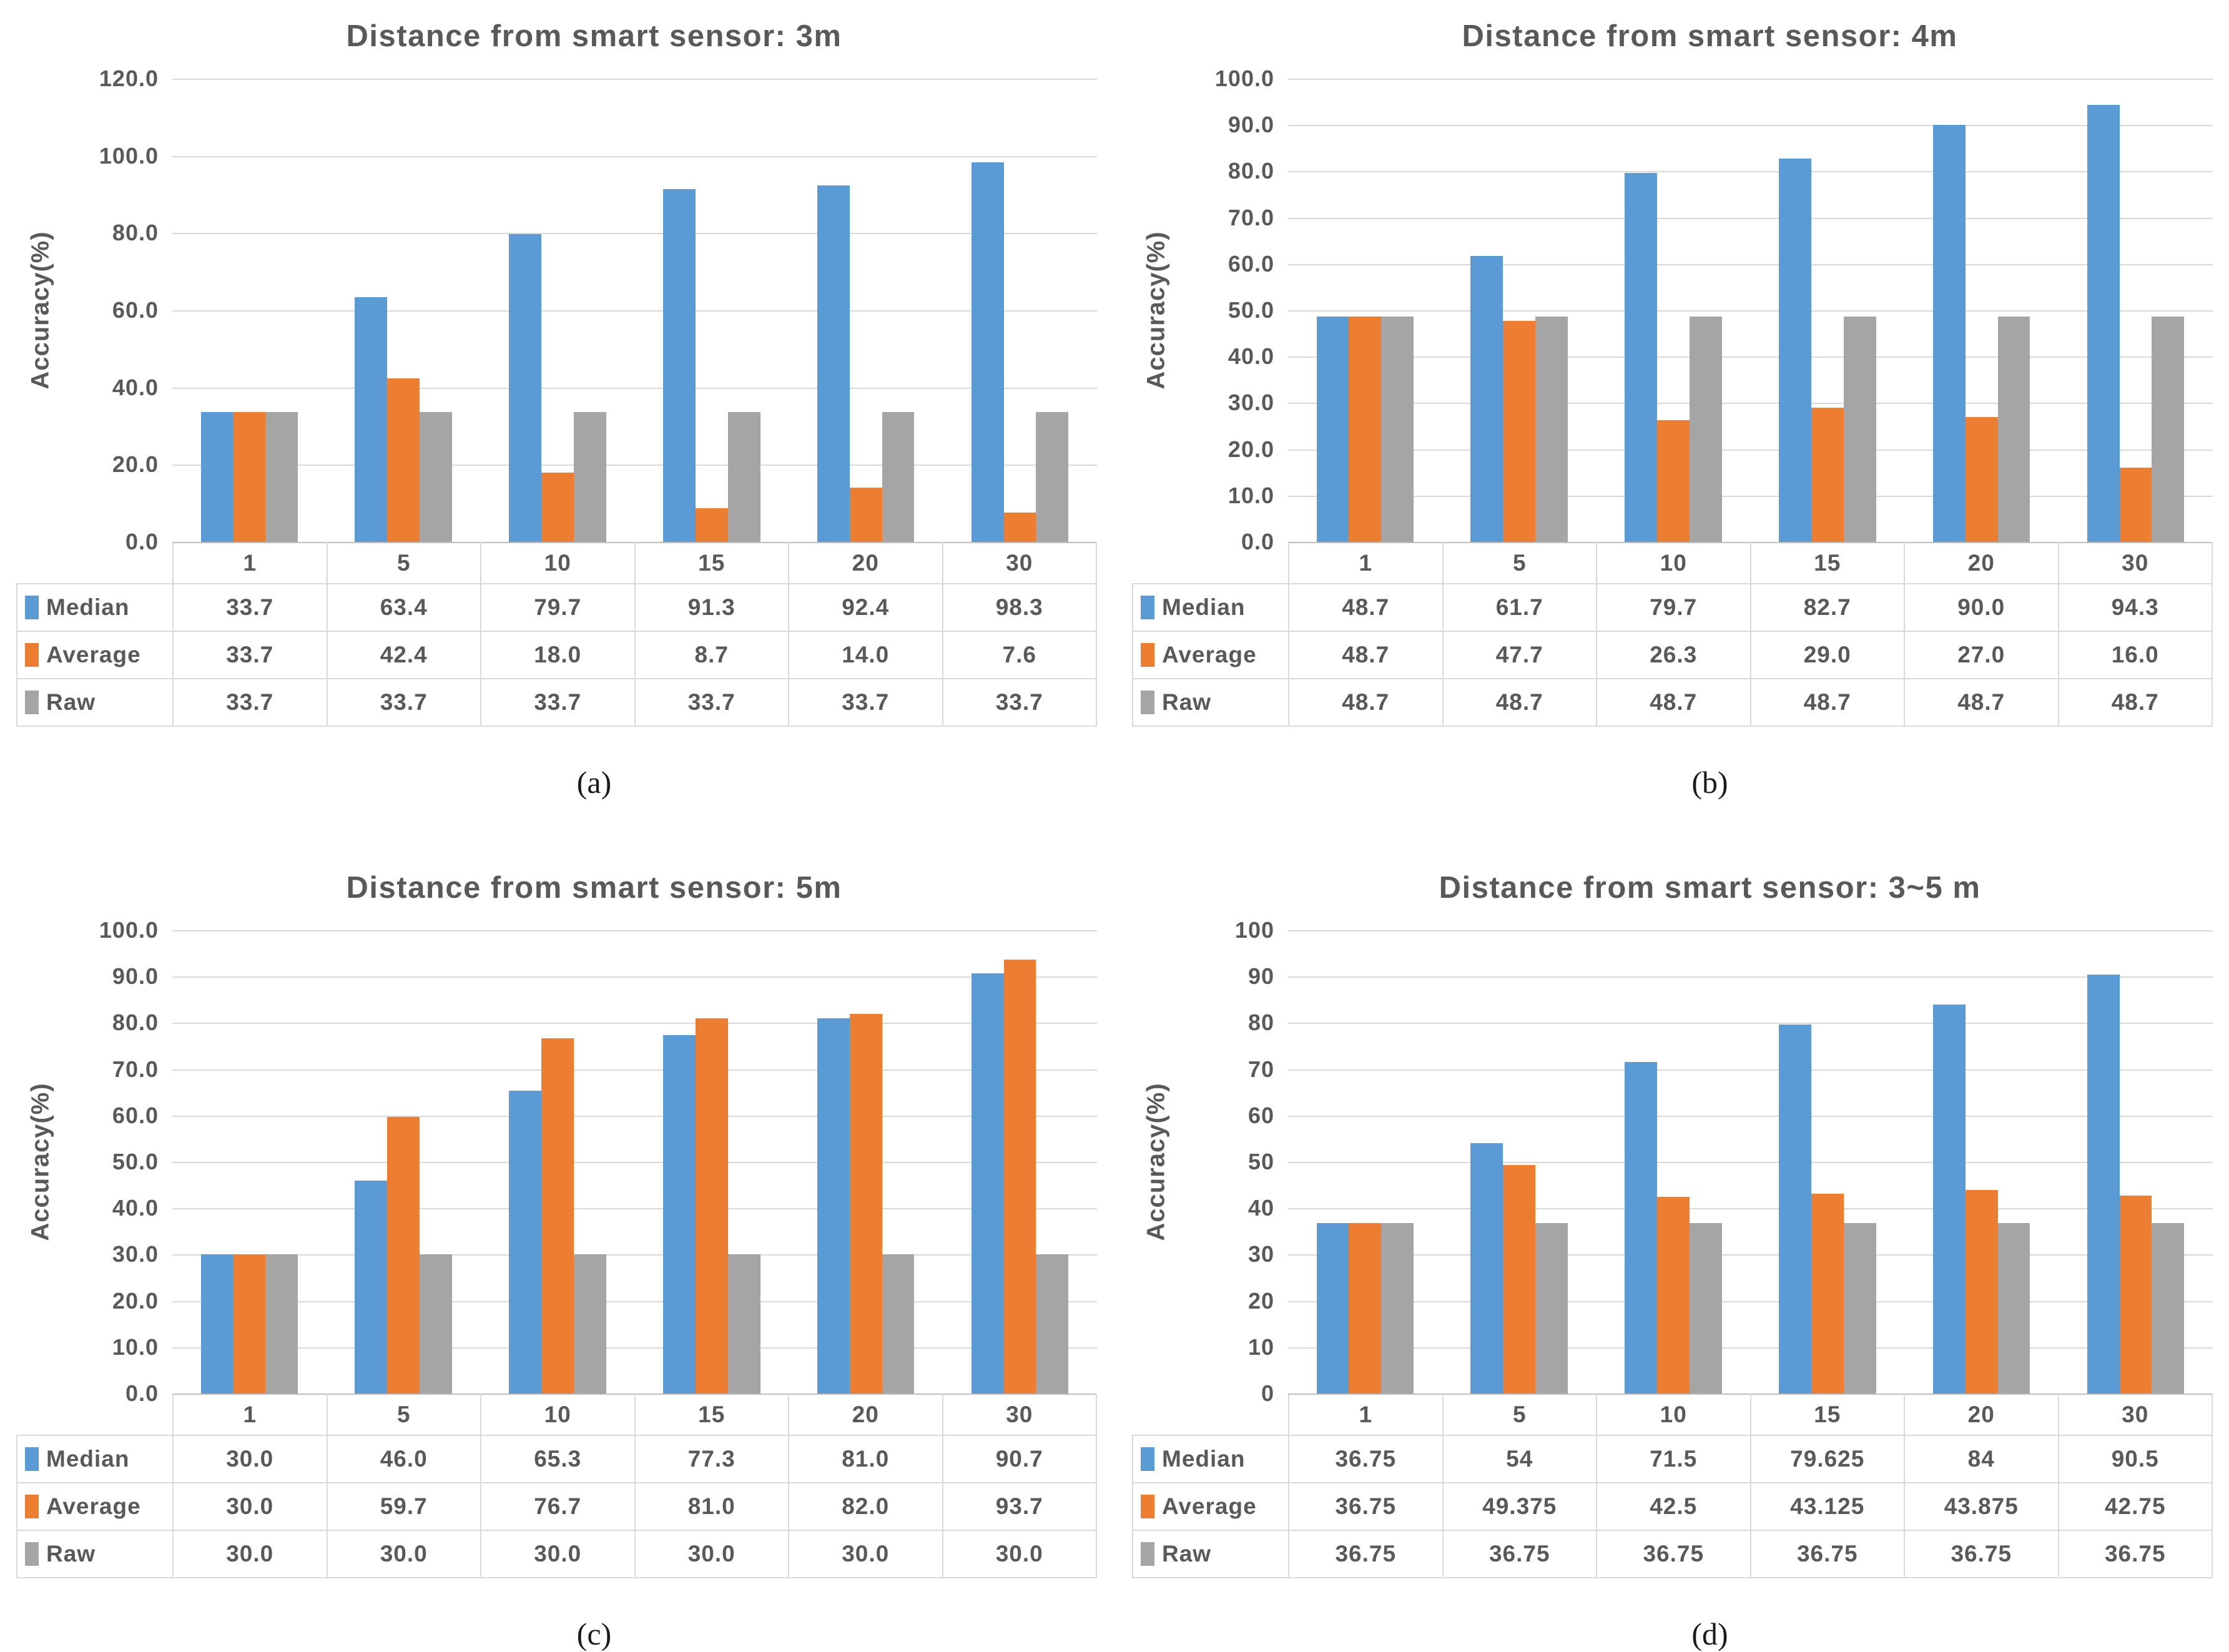 The height and width of the screenshot is (1652, 2229). Describe the element at coordinates (1827, 1459) in the screenshot. I see `value-cell: 79.625` at that location.